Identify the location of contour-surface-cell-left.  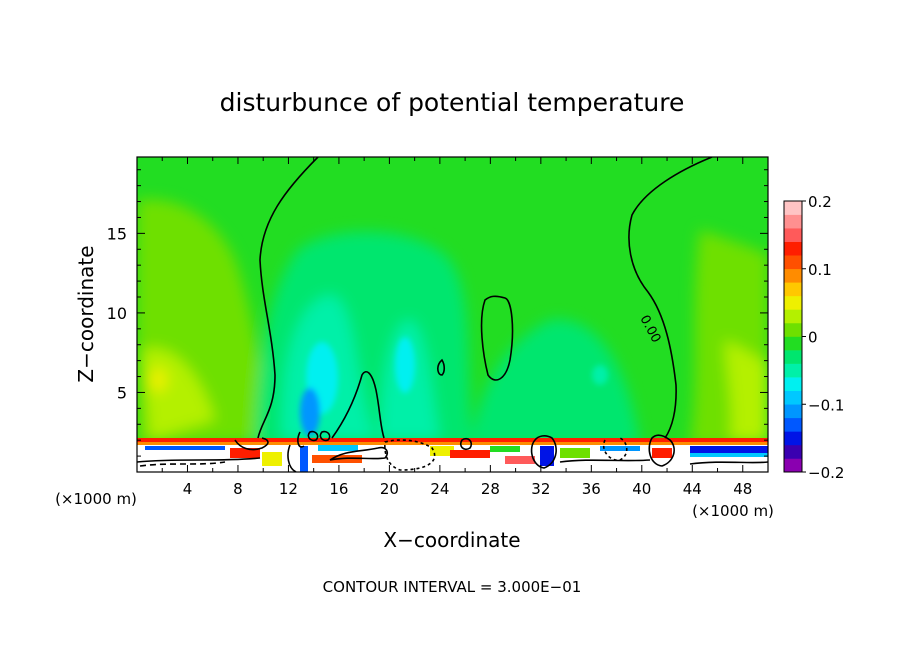
(296, 451).